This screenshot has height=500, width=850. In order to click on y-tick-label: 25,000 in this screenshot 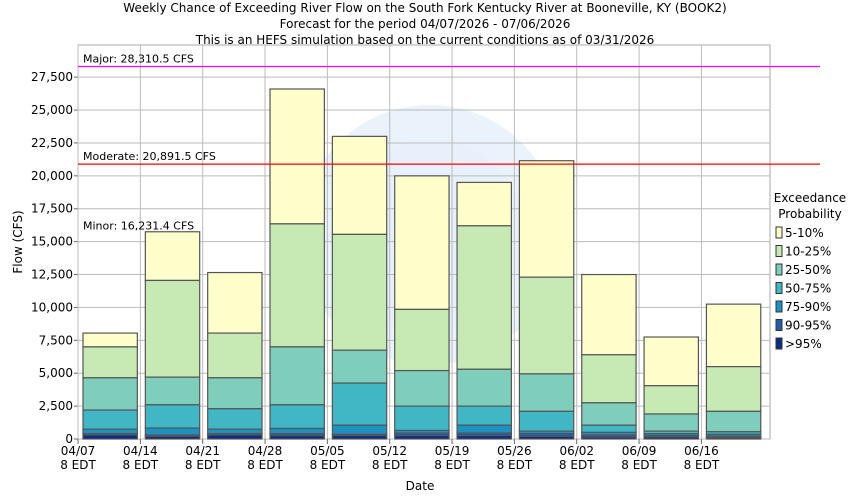, I will do `click(52, 110)`.